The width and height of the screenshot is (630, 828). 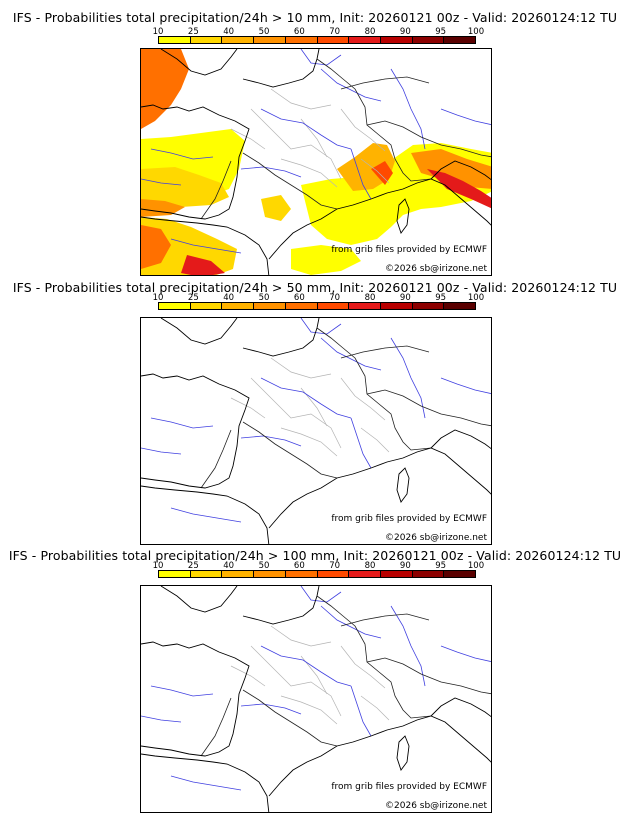 I want to click on colorbar-swatches, so click(x=317, y=306).